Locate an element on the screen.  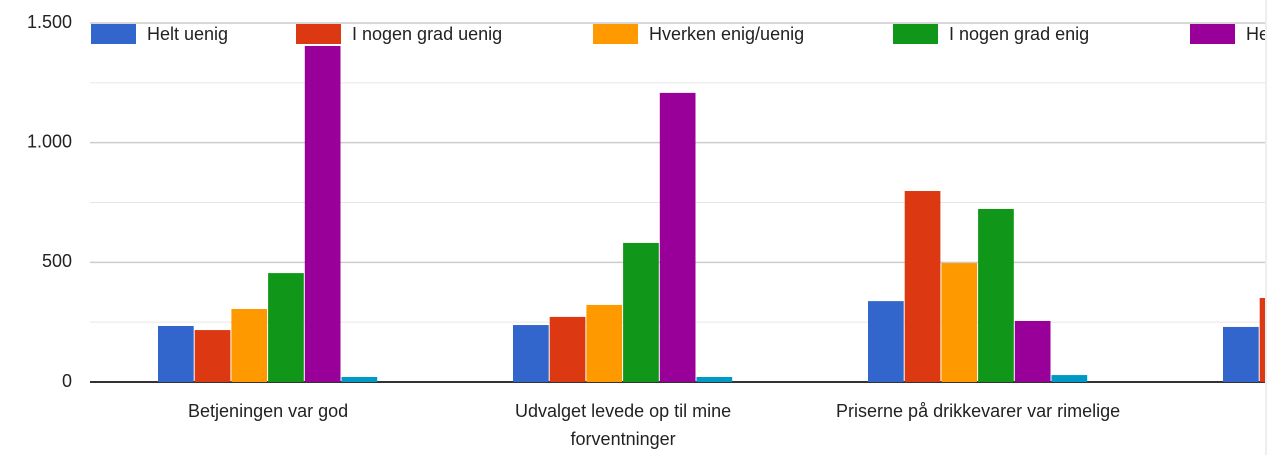
legend-label: Helt enig is located at coordinates (1259, 34).